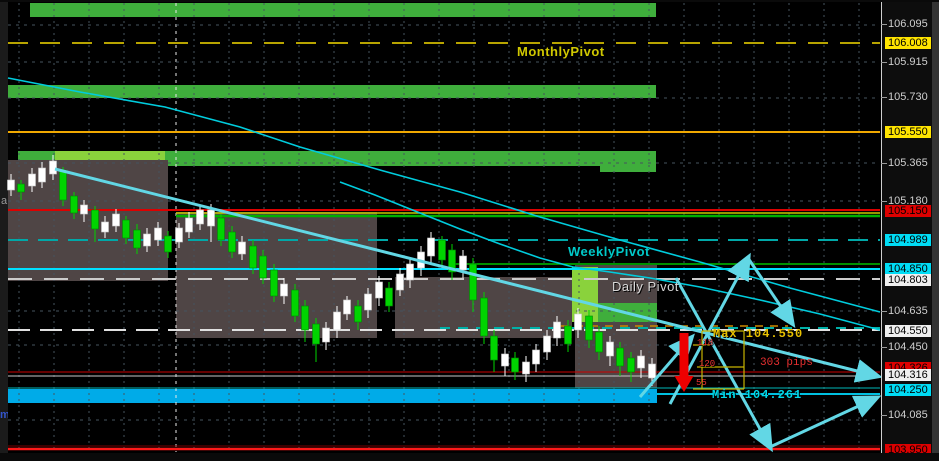 This screenshot has width=939, height=461. What do you see at coordinates (628, 169) in the screenshot?
I see `zone-supply-3-ext` at bounding box center [628, 169].